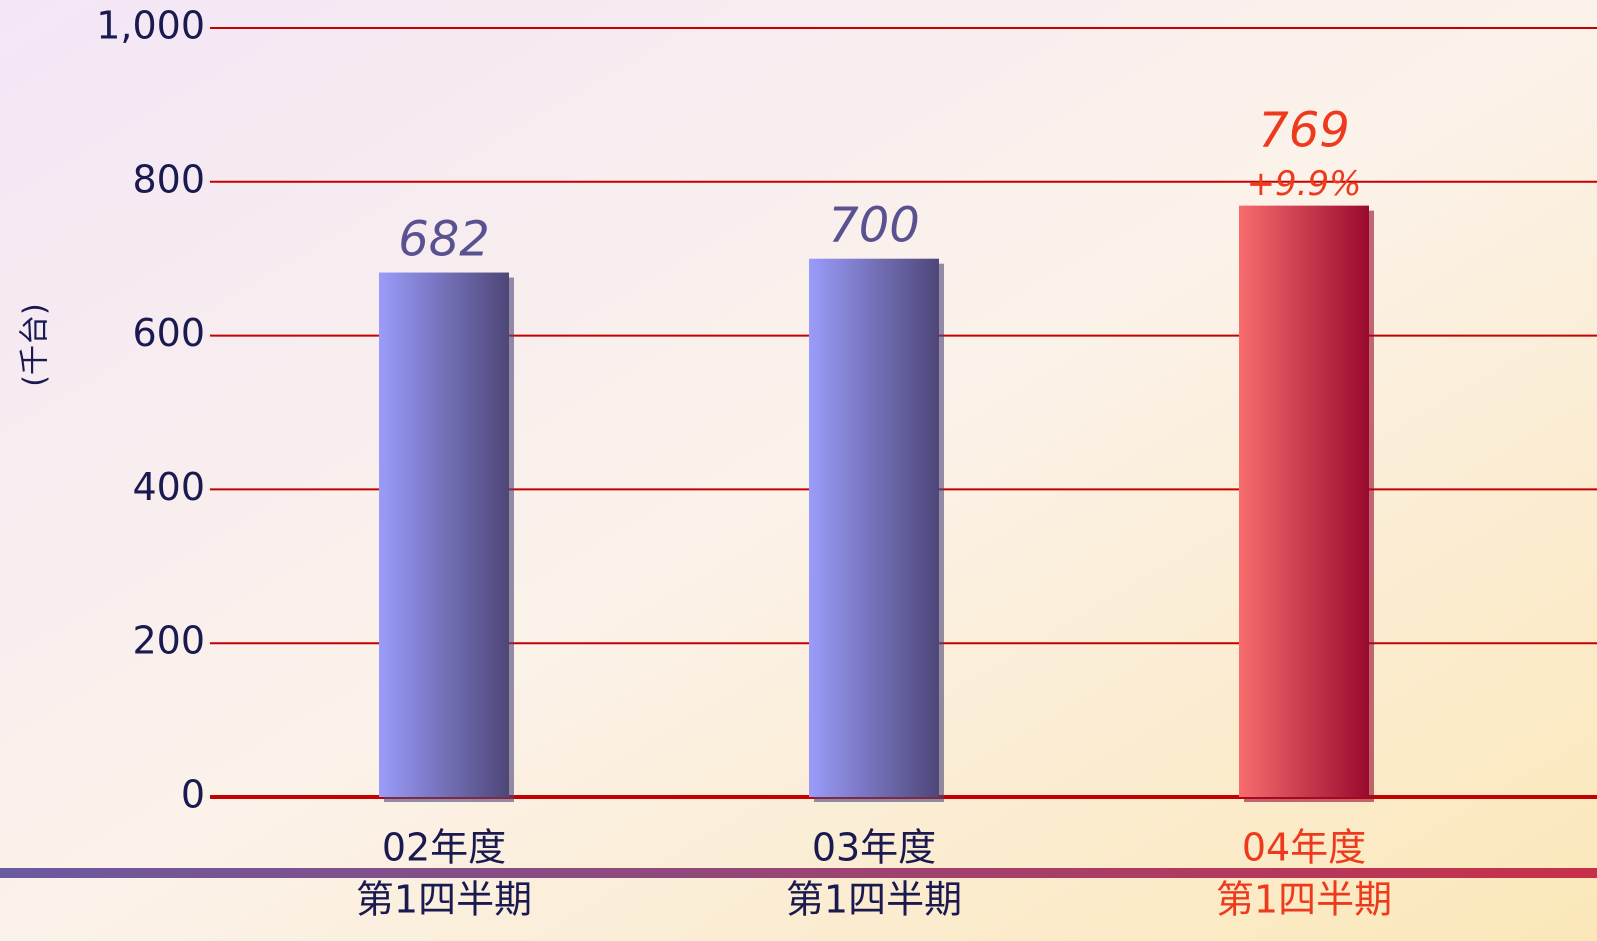  I want to click on y-tick-label: 400, so click(168, 487).